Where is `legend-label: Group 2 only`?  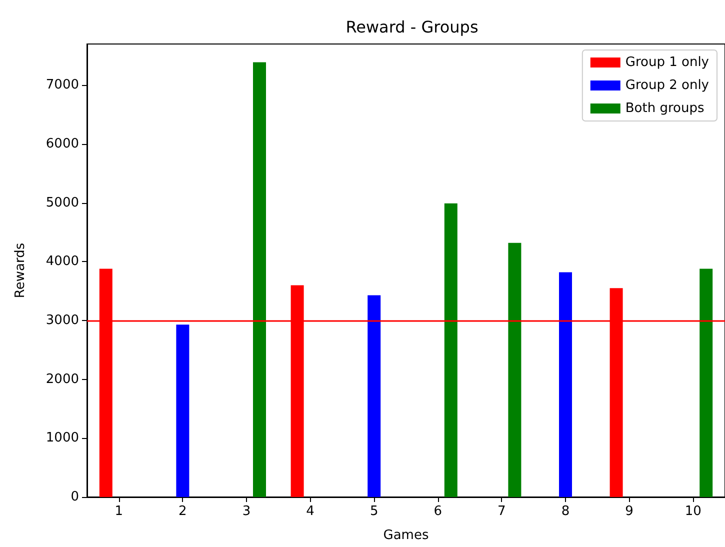 legend-label: Group 2 only is located at coordinates (667, 85).